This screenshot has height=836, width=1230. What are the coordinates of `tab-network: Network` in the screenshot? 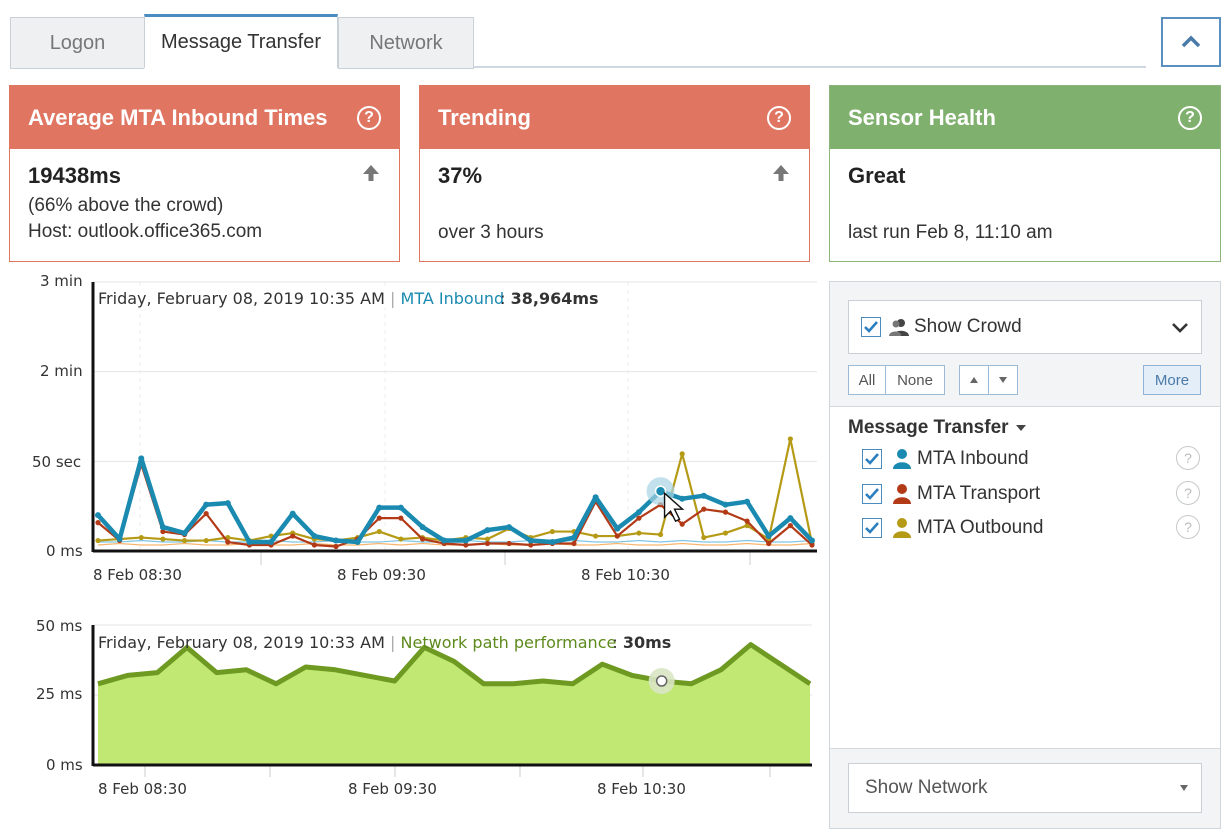 It's located at (406, 43).